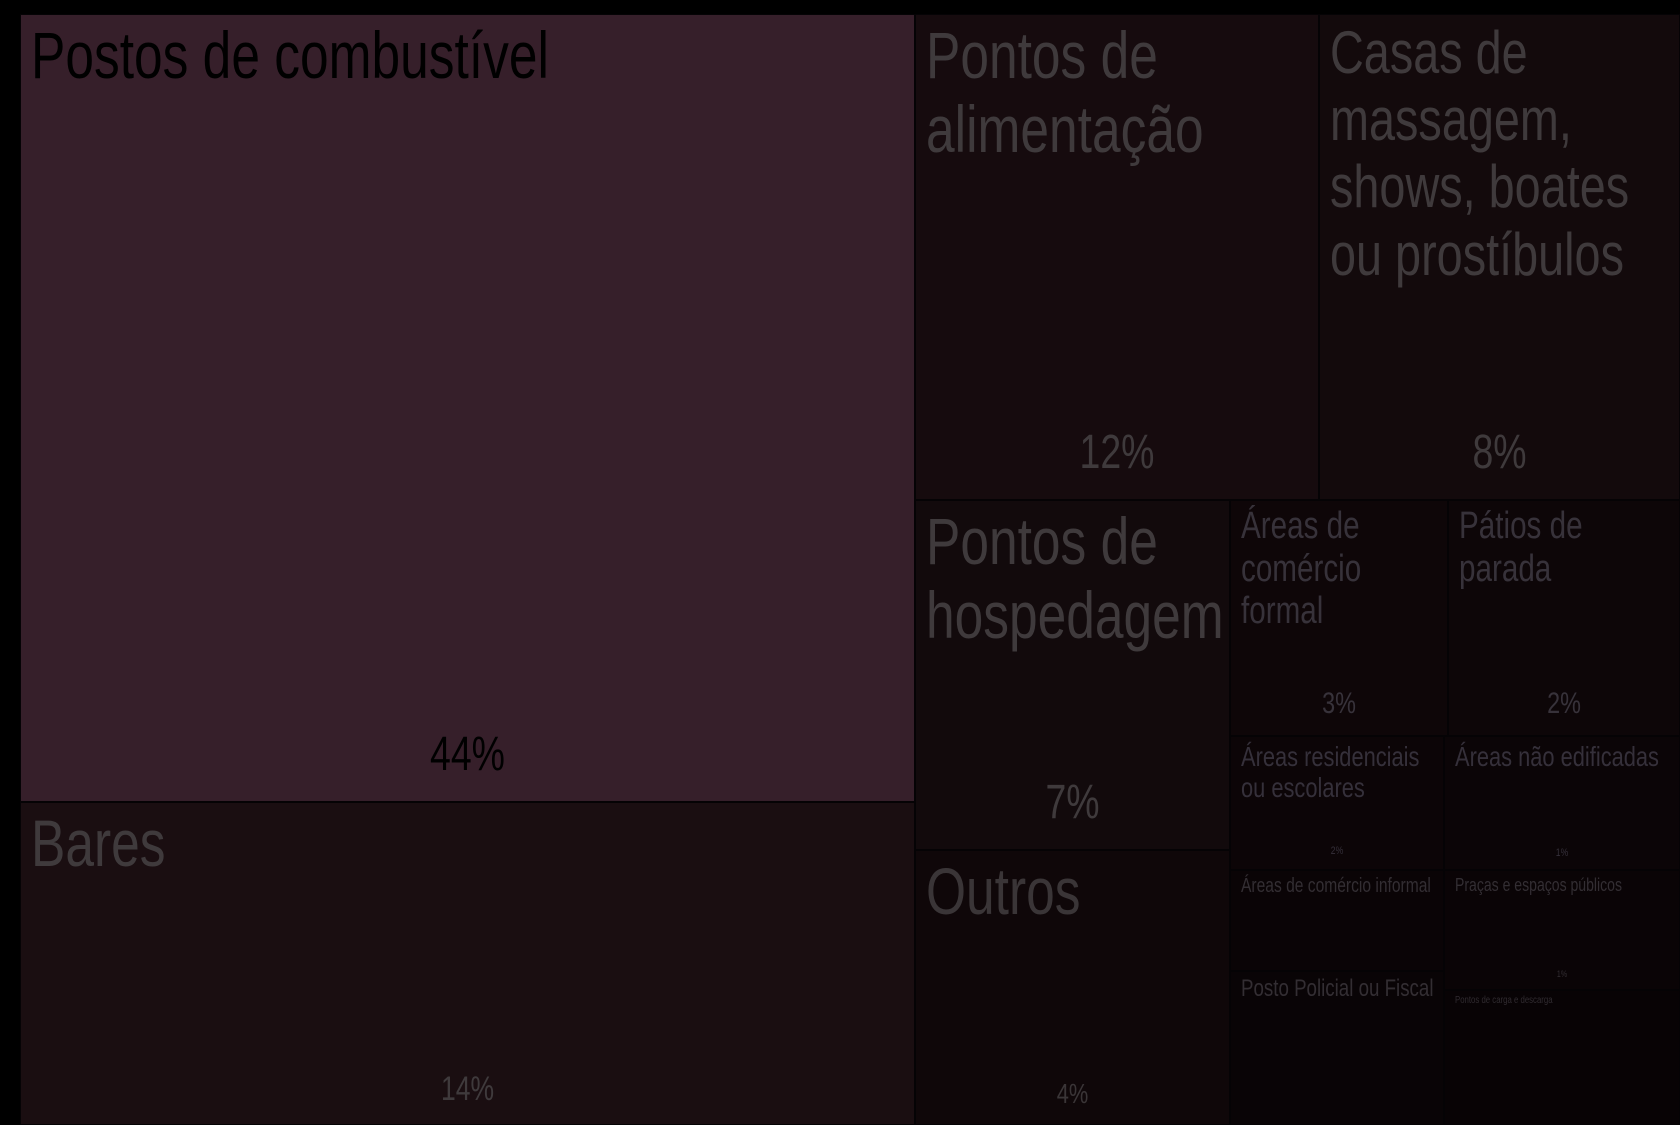 Image resolution: width=1680 pixels, height=1125 pixels. I want to click on tile-label: Postos de combustível, so click(290, 55).